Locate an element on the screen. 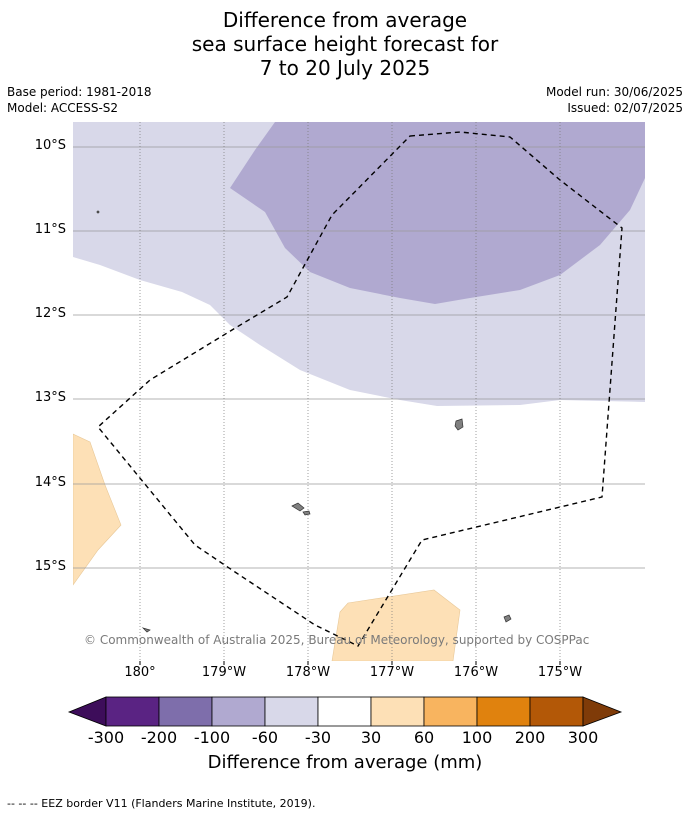  model-run: Model run: 30/06/2025 is located at coordinates (614, 92).